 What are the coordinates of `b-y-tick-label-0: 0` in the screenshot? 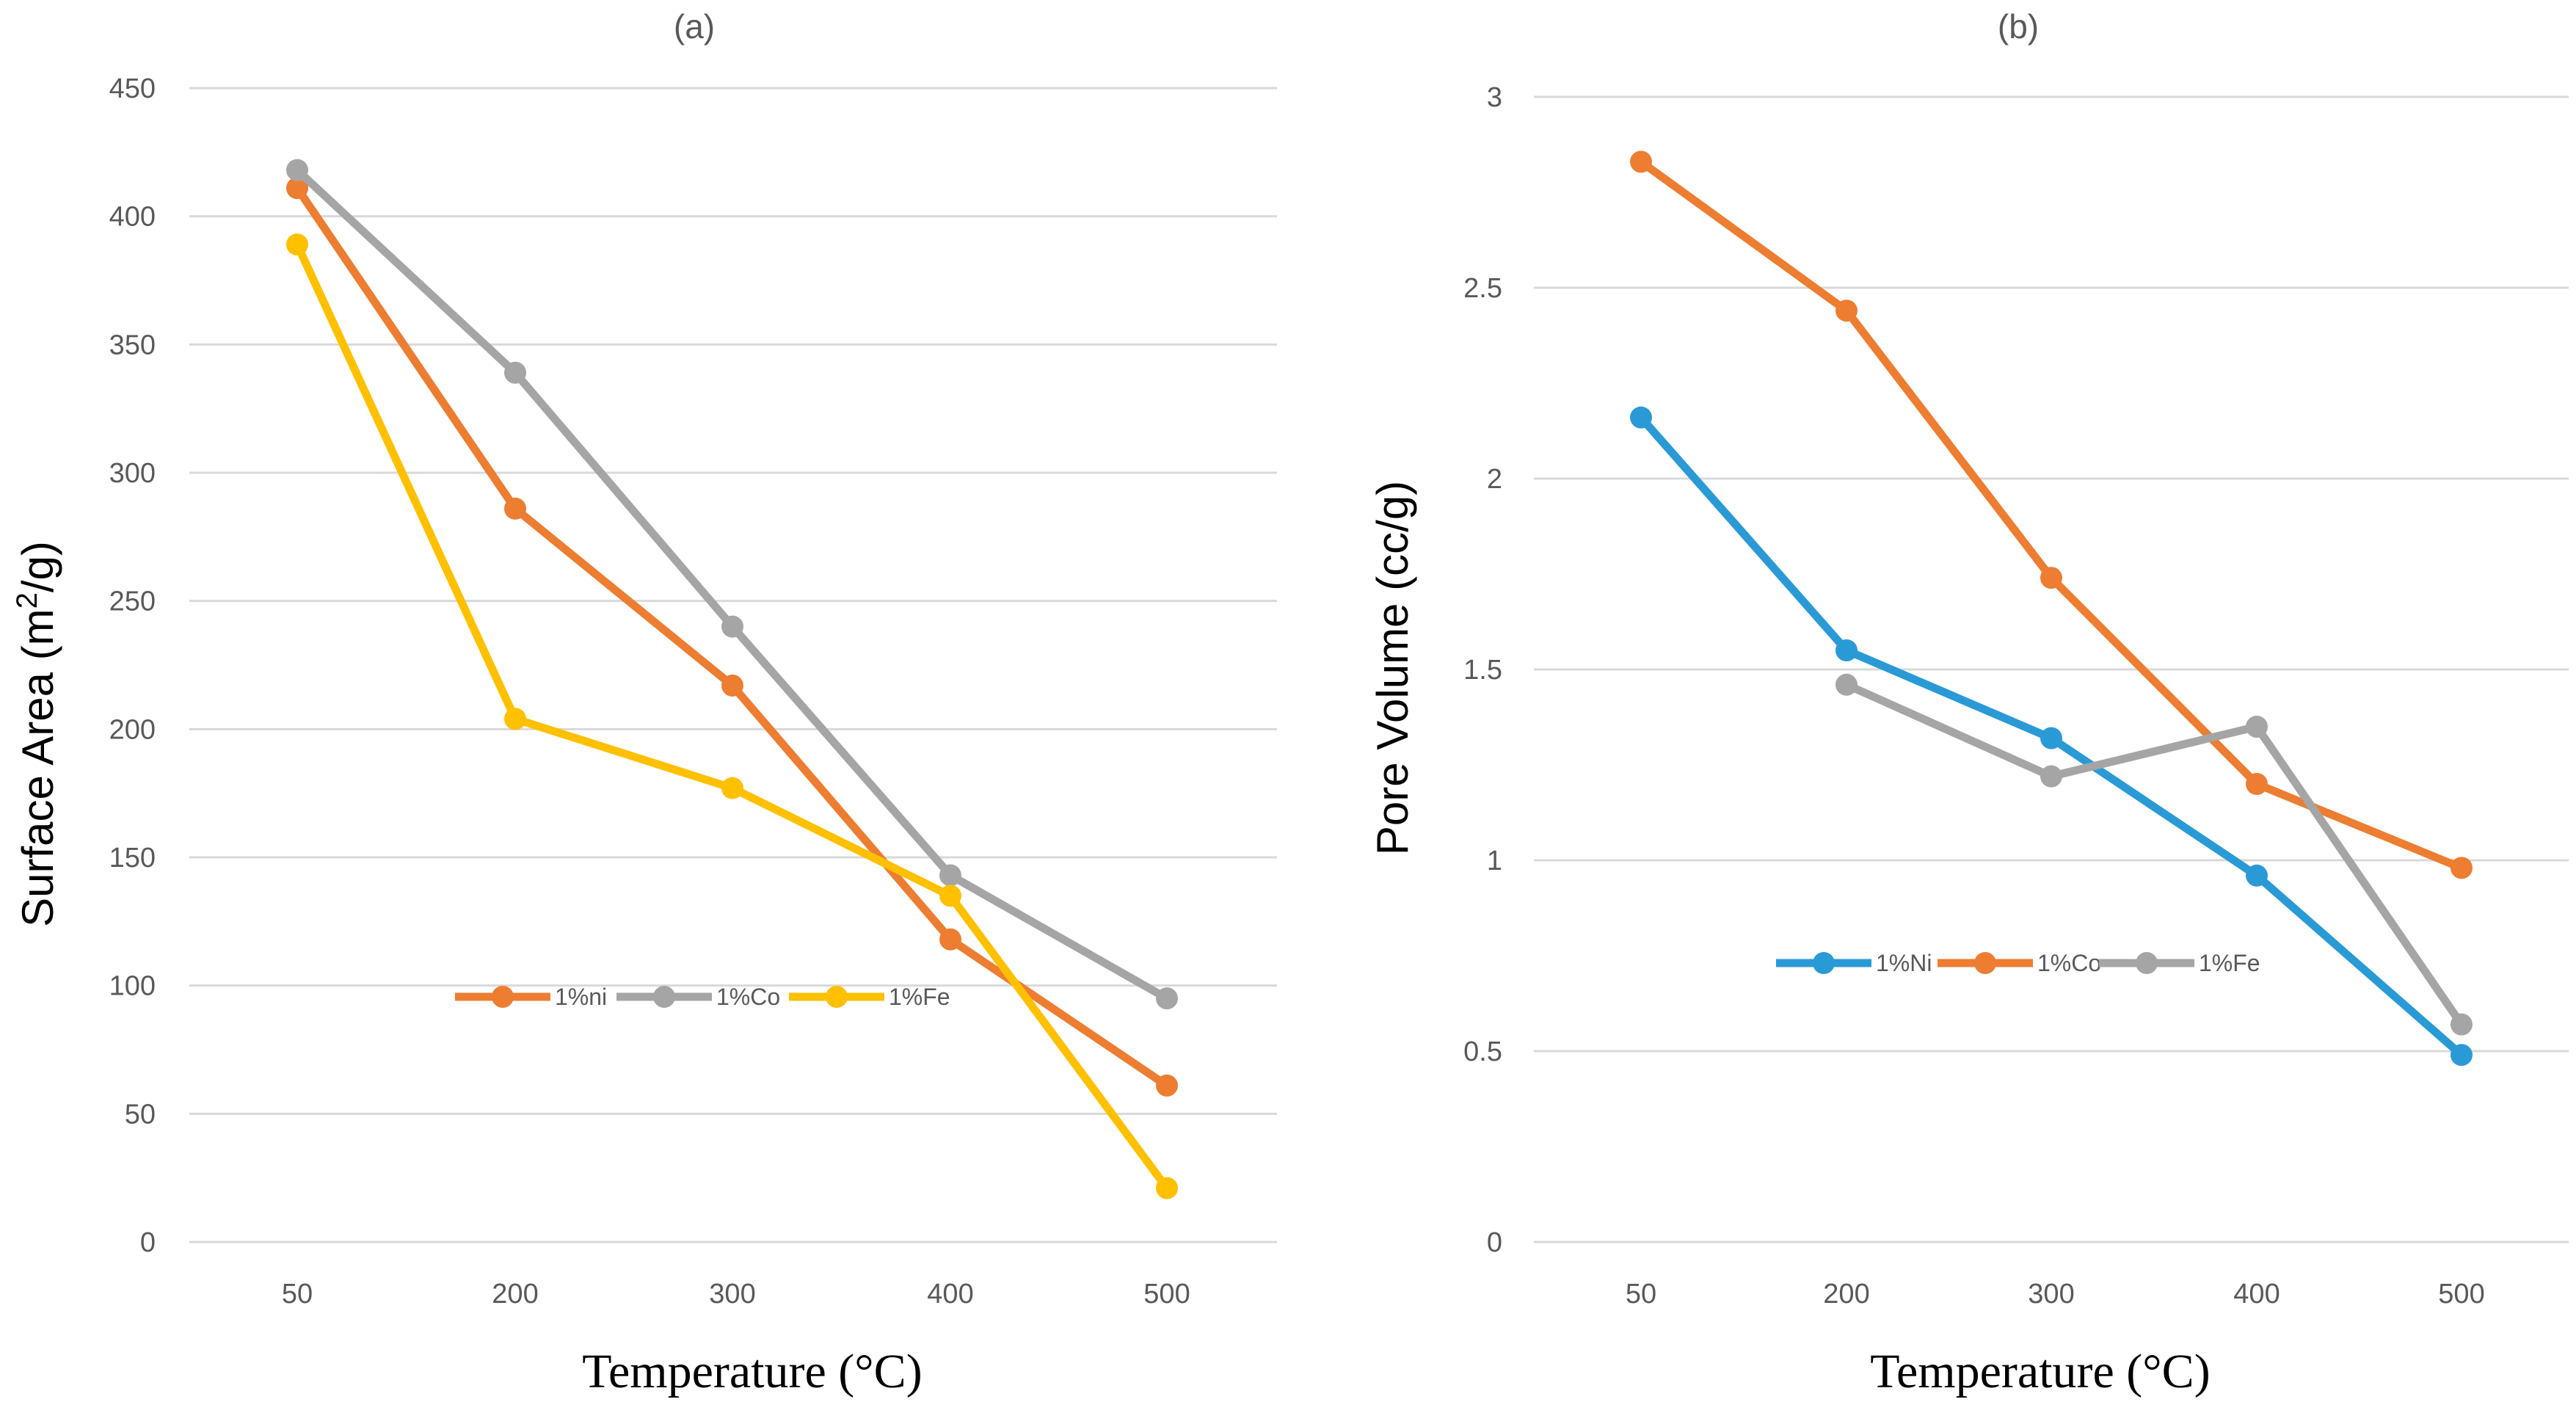 It's located at (1494, 1242).